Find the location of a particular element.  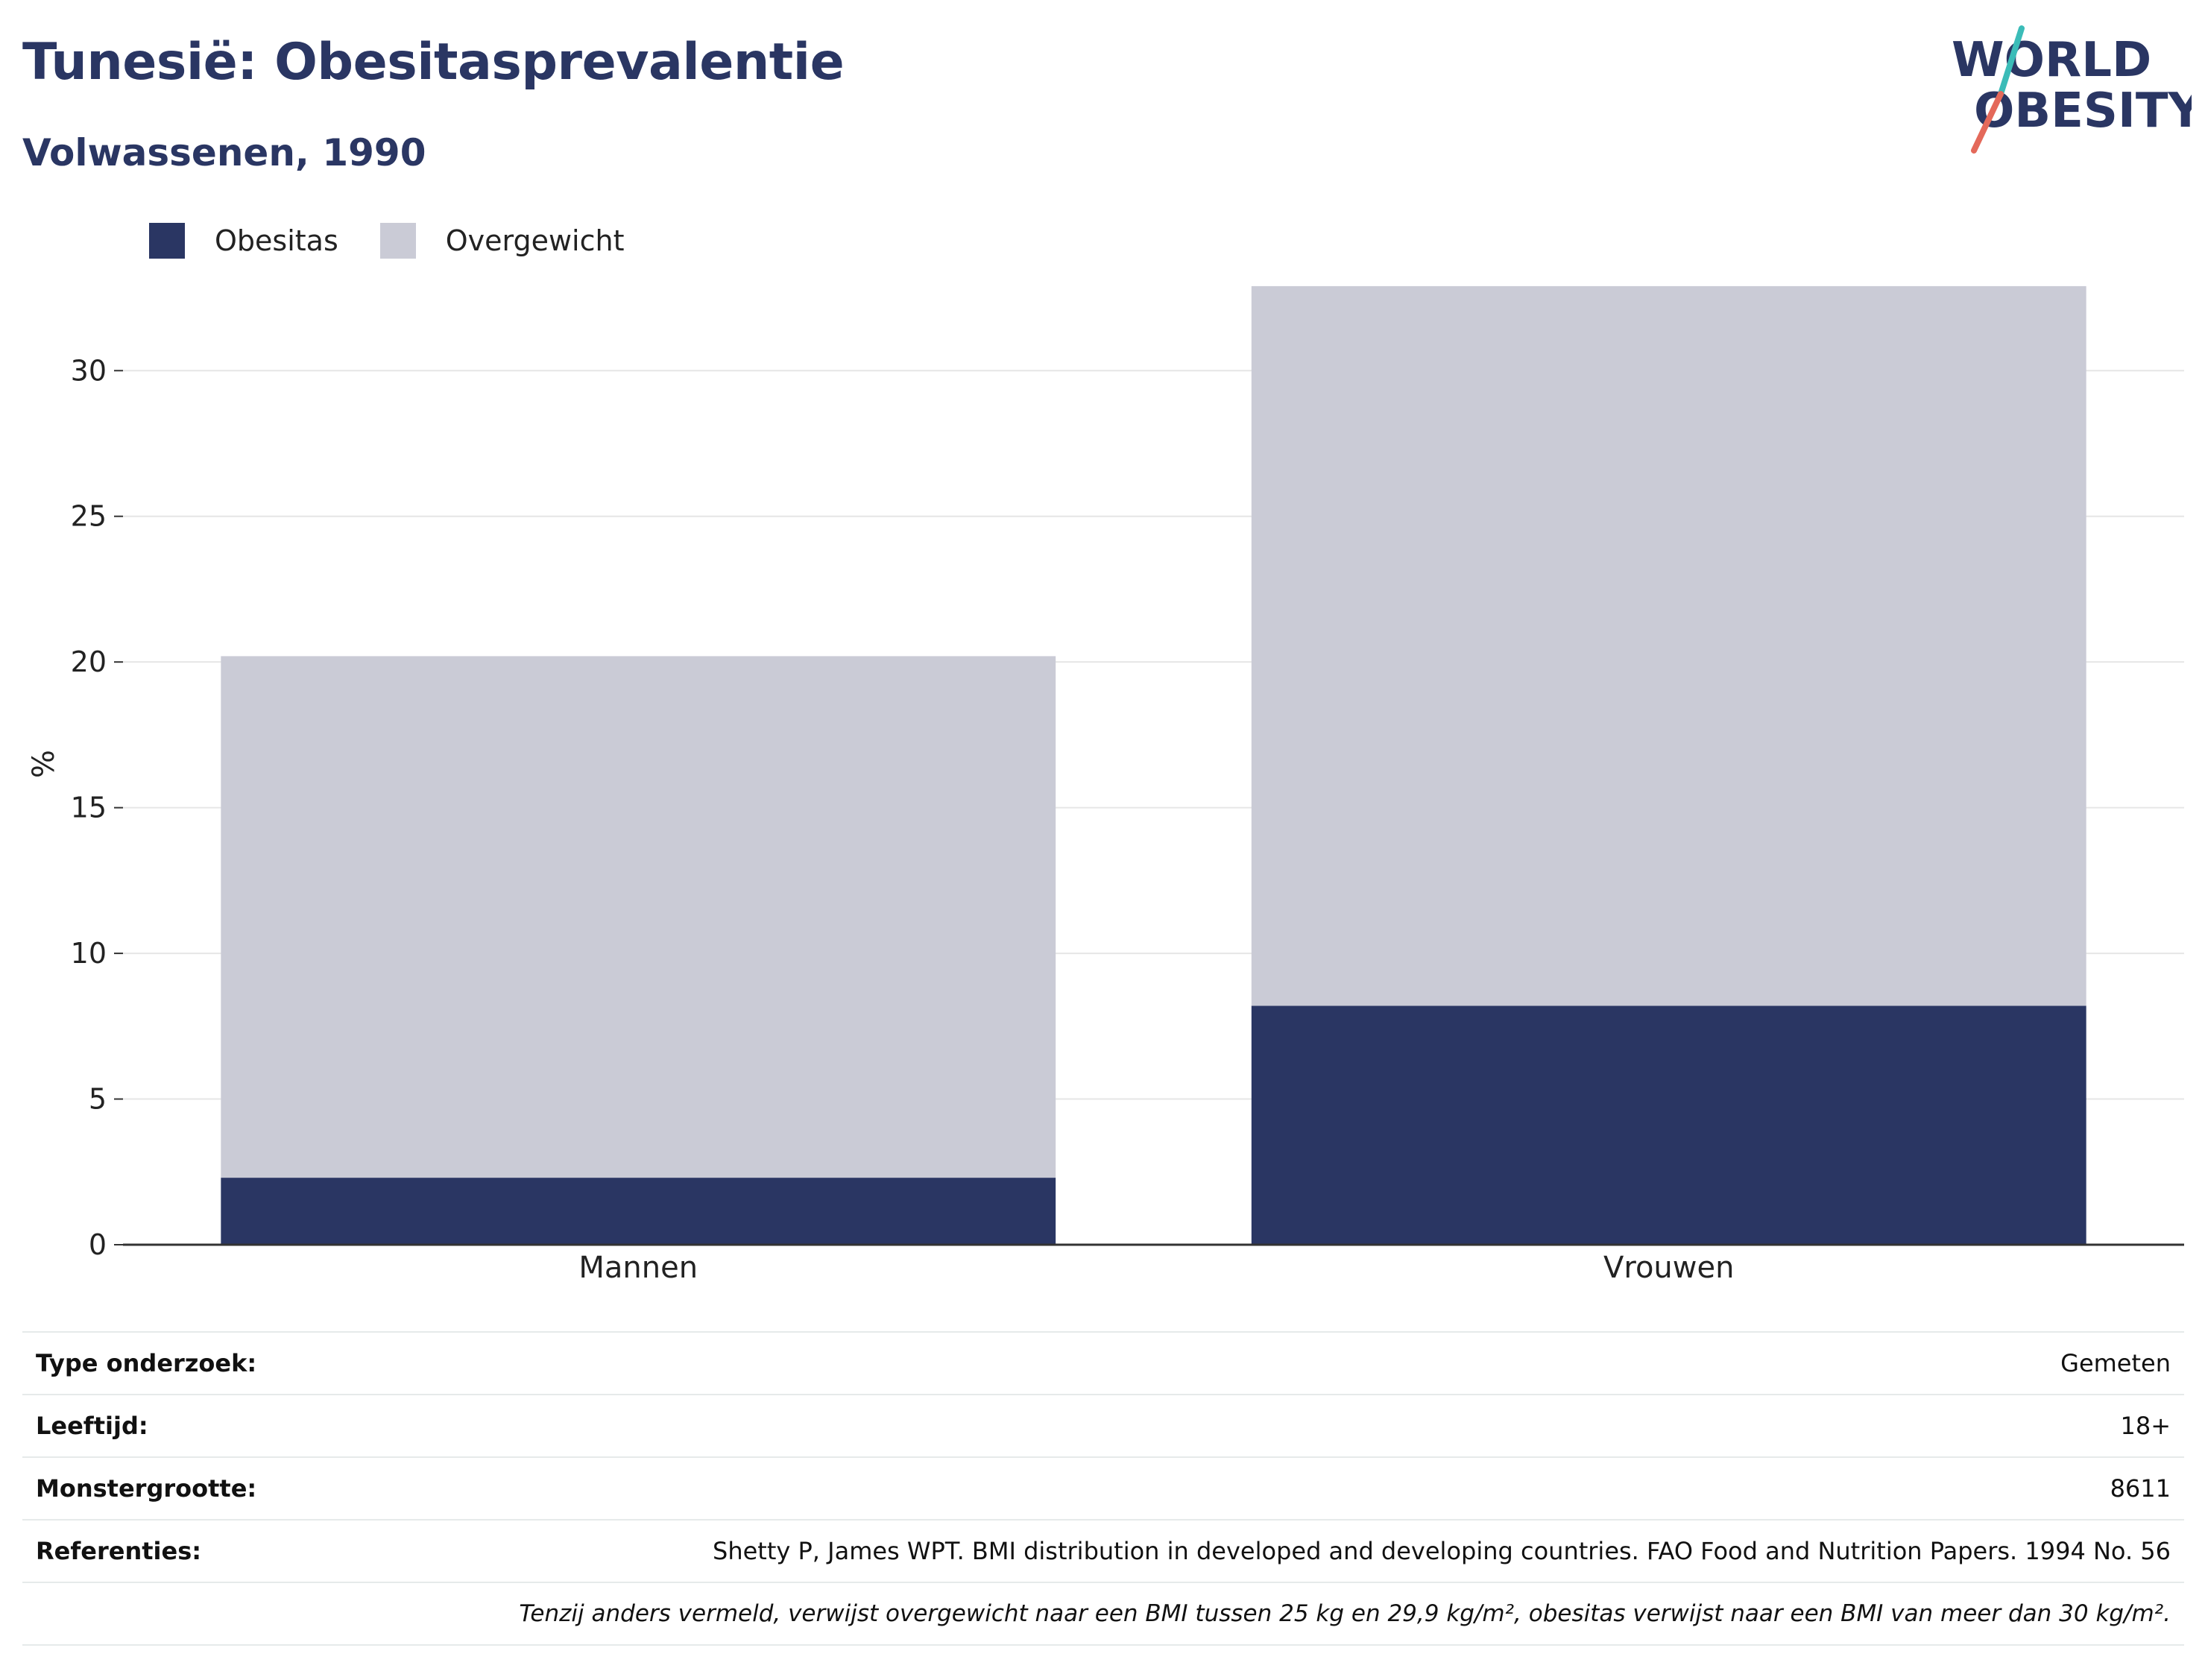

logo-slash-teal is located at coordinates (2011, 61).